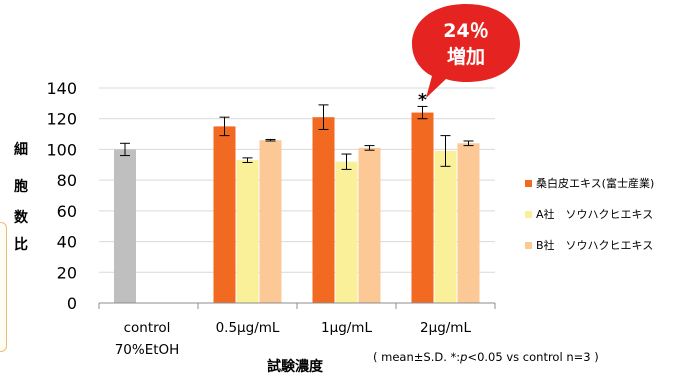  Describe the element at coordinates (21, 149) in the screenshot. I see `y-label-char: 細` at that location.